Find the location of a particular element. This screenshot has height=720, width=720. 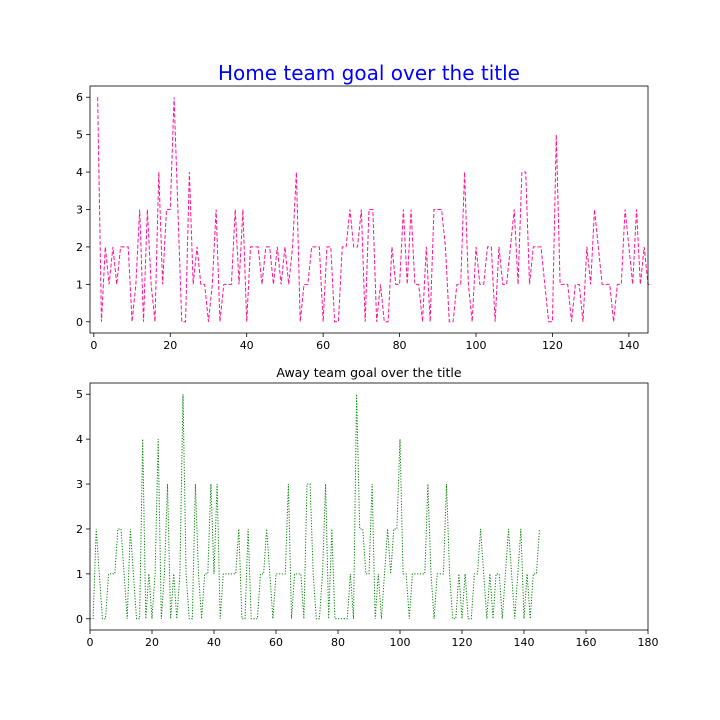

home-y-tick-label: 6 is located at coordinates (79, 97).